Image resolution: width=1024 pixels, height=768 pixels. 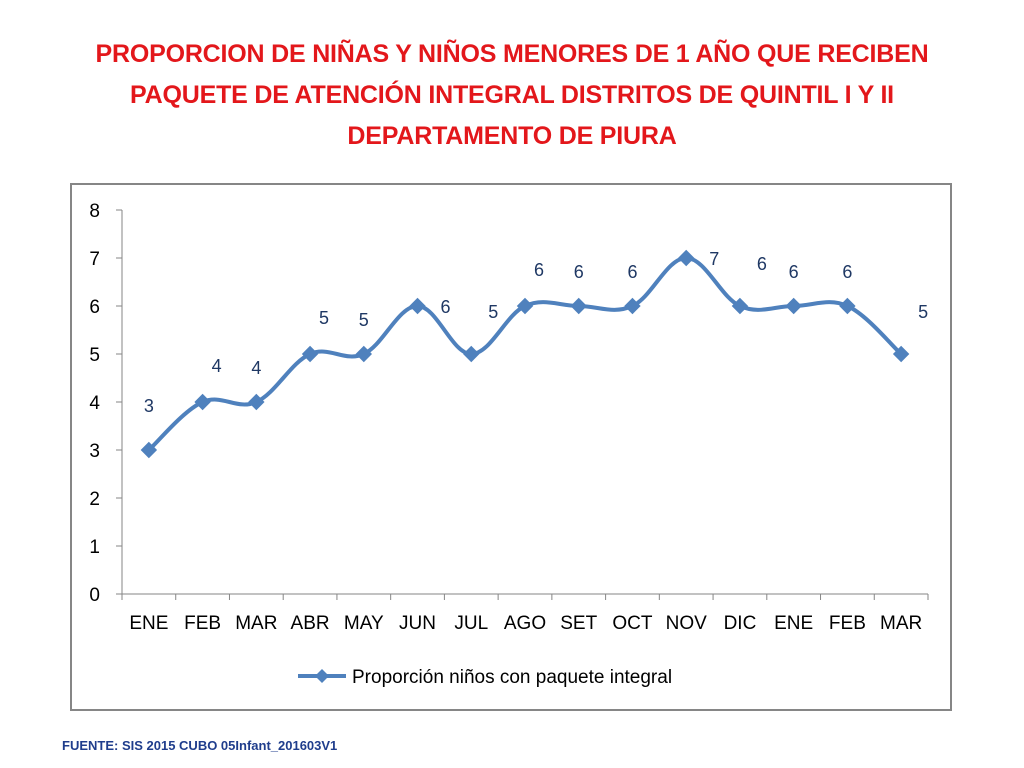 What do you see at coordinates (740, 623) in the screenshot?
I see `x-tick-label: DIC` at bounding box center [740, 623].